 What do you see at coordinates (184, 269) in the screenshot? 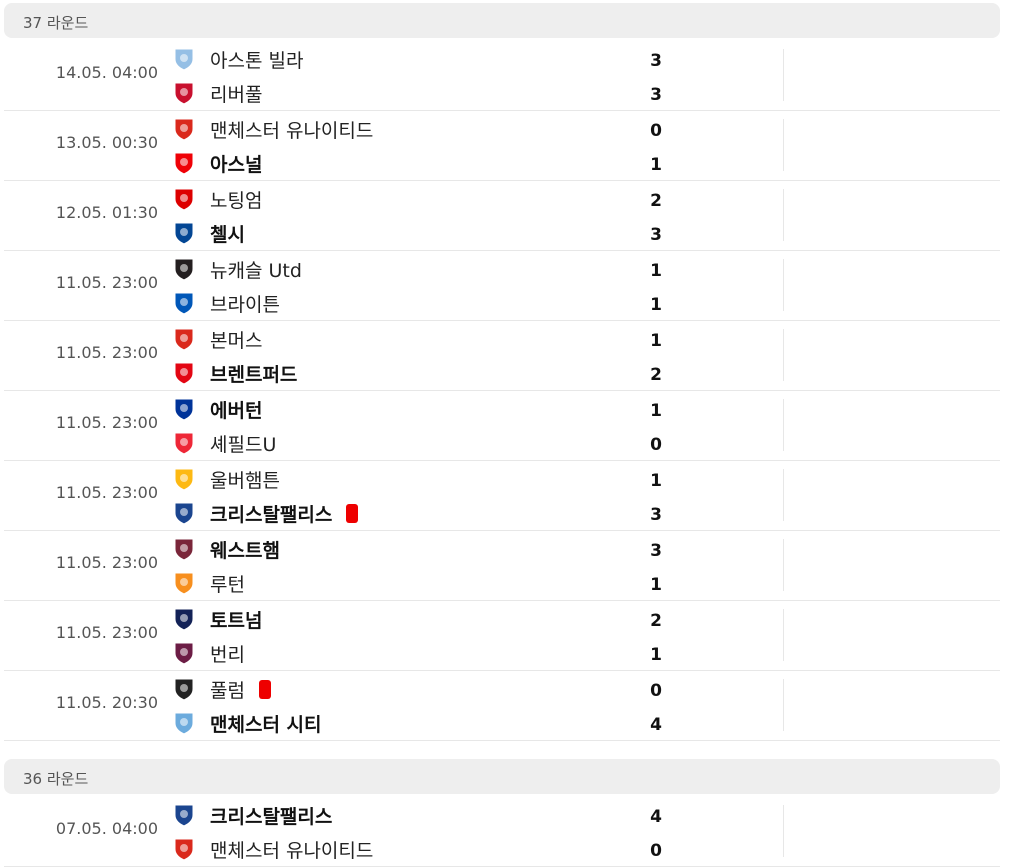
I see `newcastle-crest` at bounding box center [184, 269].